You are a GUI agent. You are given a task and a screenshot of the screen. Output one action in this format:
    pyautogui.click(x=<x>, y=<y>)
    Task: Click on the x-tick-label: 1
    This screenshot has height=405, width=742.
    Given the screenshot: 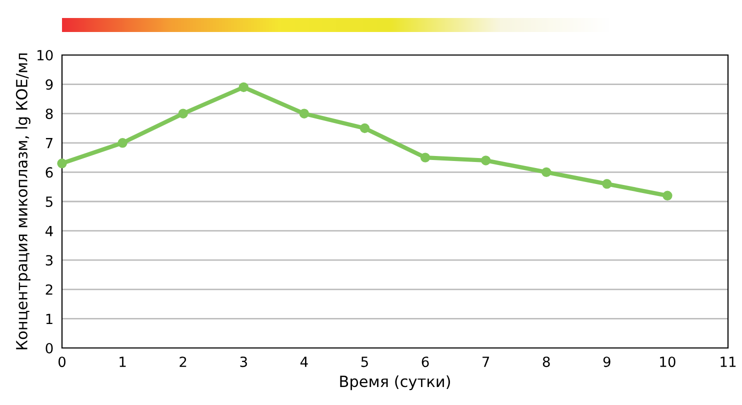 What is the action you would take?
    pyautogui.click(x=123, y=361)
    